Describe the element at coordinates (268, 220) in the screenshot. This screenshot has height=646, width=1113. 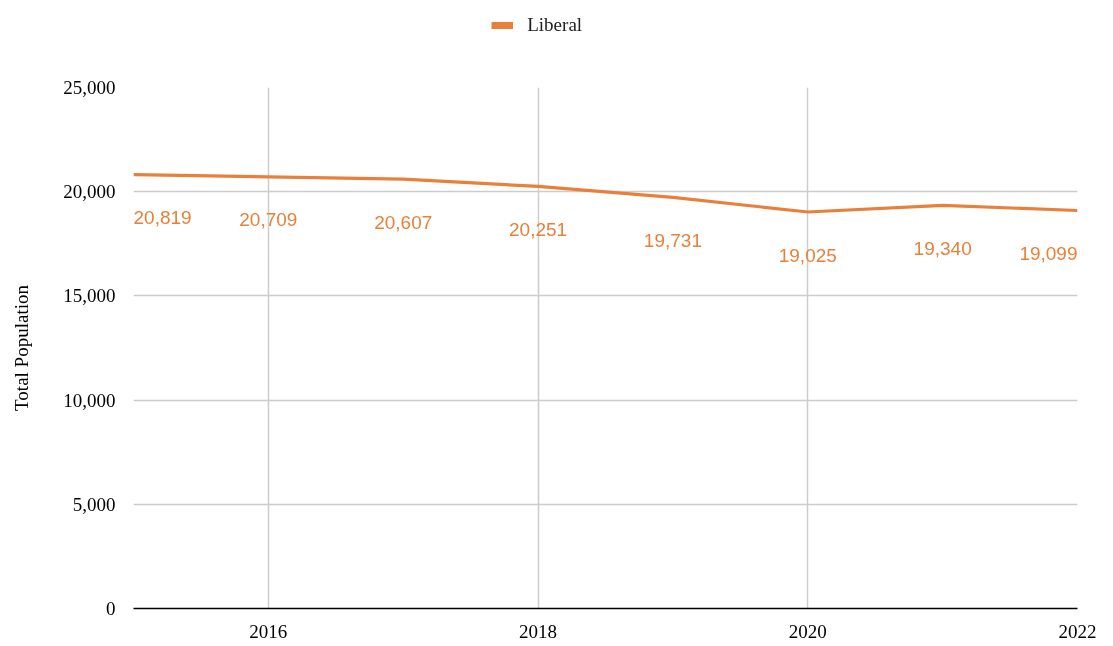
I see `data-label: 20,709` at that location.